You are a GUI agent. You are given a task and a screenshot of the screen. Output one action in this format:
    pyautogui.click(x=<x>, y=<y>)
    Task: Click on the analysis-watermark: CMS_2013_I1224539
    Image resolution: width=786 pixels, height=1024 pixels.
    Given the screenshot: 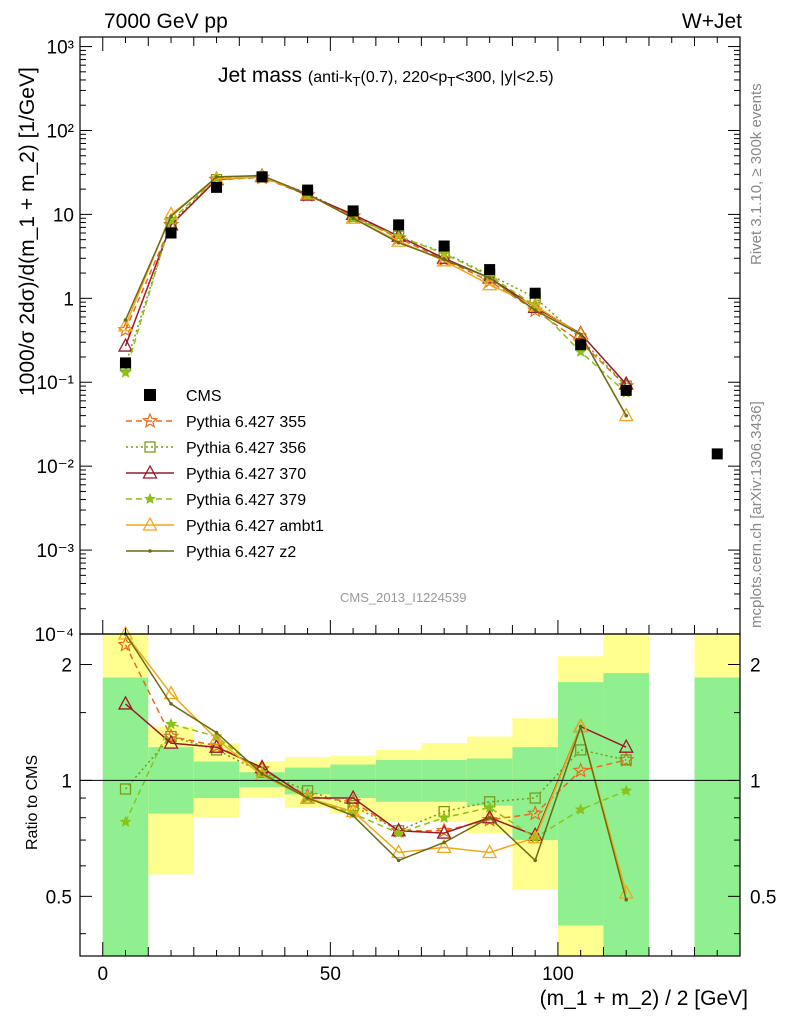 What is the action you would take?
    pyautogui.click(x=403, y=597)
    